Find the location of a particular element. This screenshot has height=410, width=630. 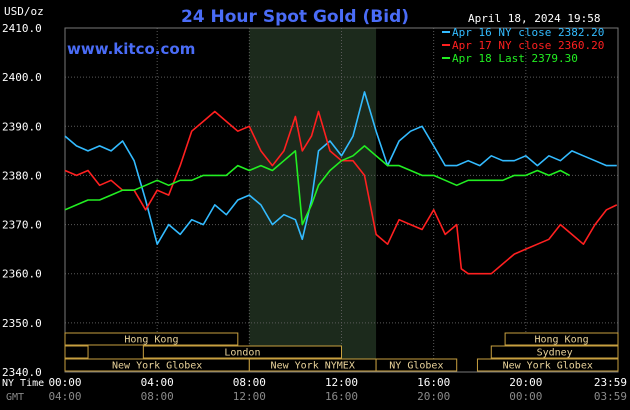

ny-time-label: NY Time is located at coordinates (23, 383).